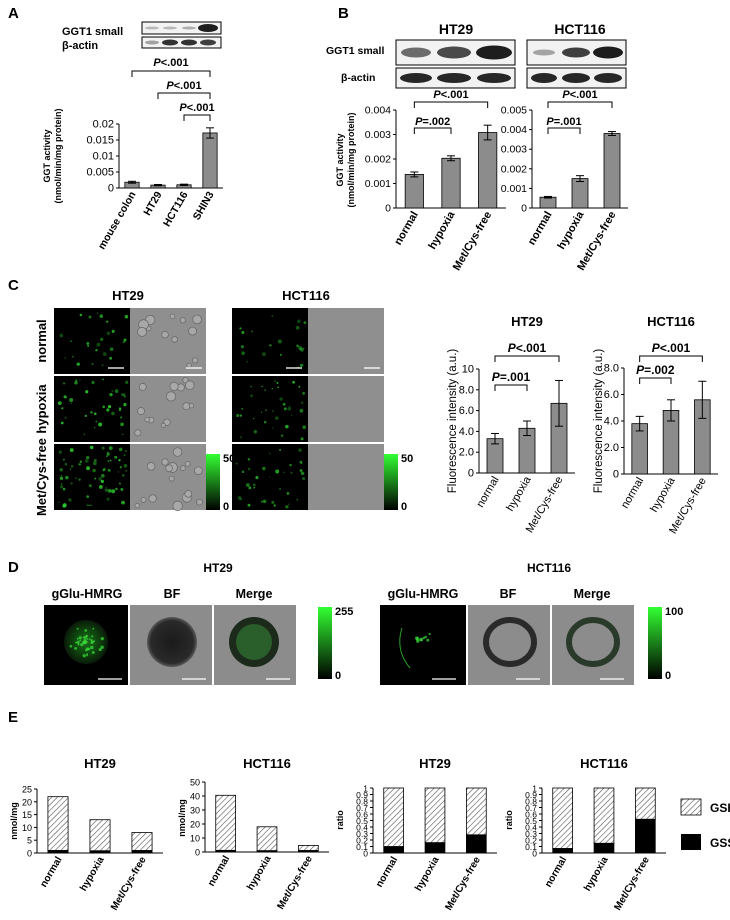 The width and height of the screenshot is (730, 920). I want to click on x-tick-label: hypoxia, so click(519, 494).